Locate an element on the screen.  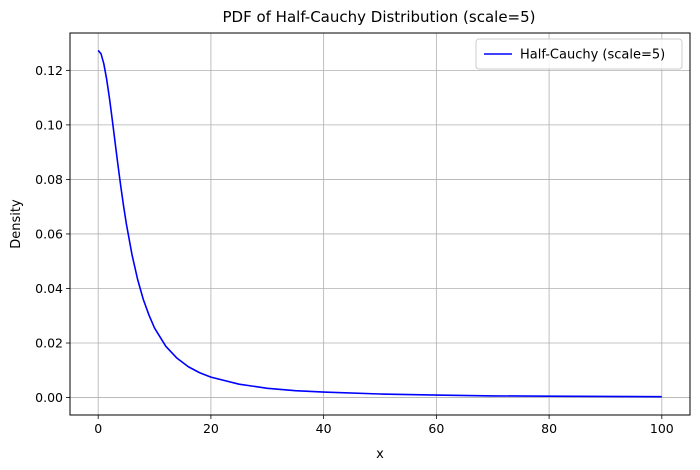
x-axis-label: x is located at coordinates (380, 454).